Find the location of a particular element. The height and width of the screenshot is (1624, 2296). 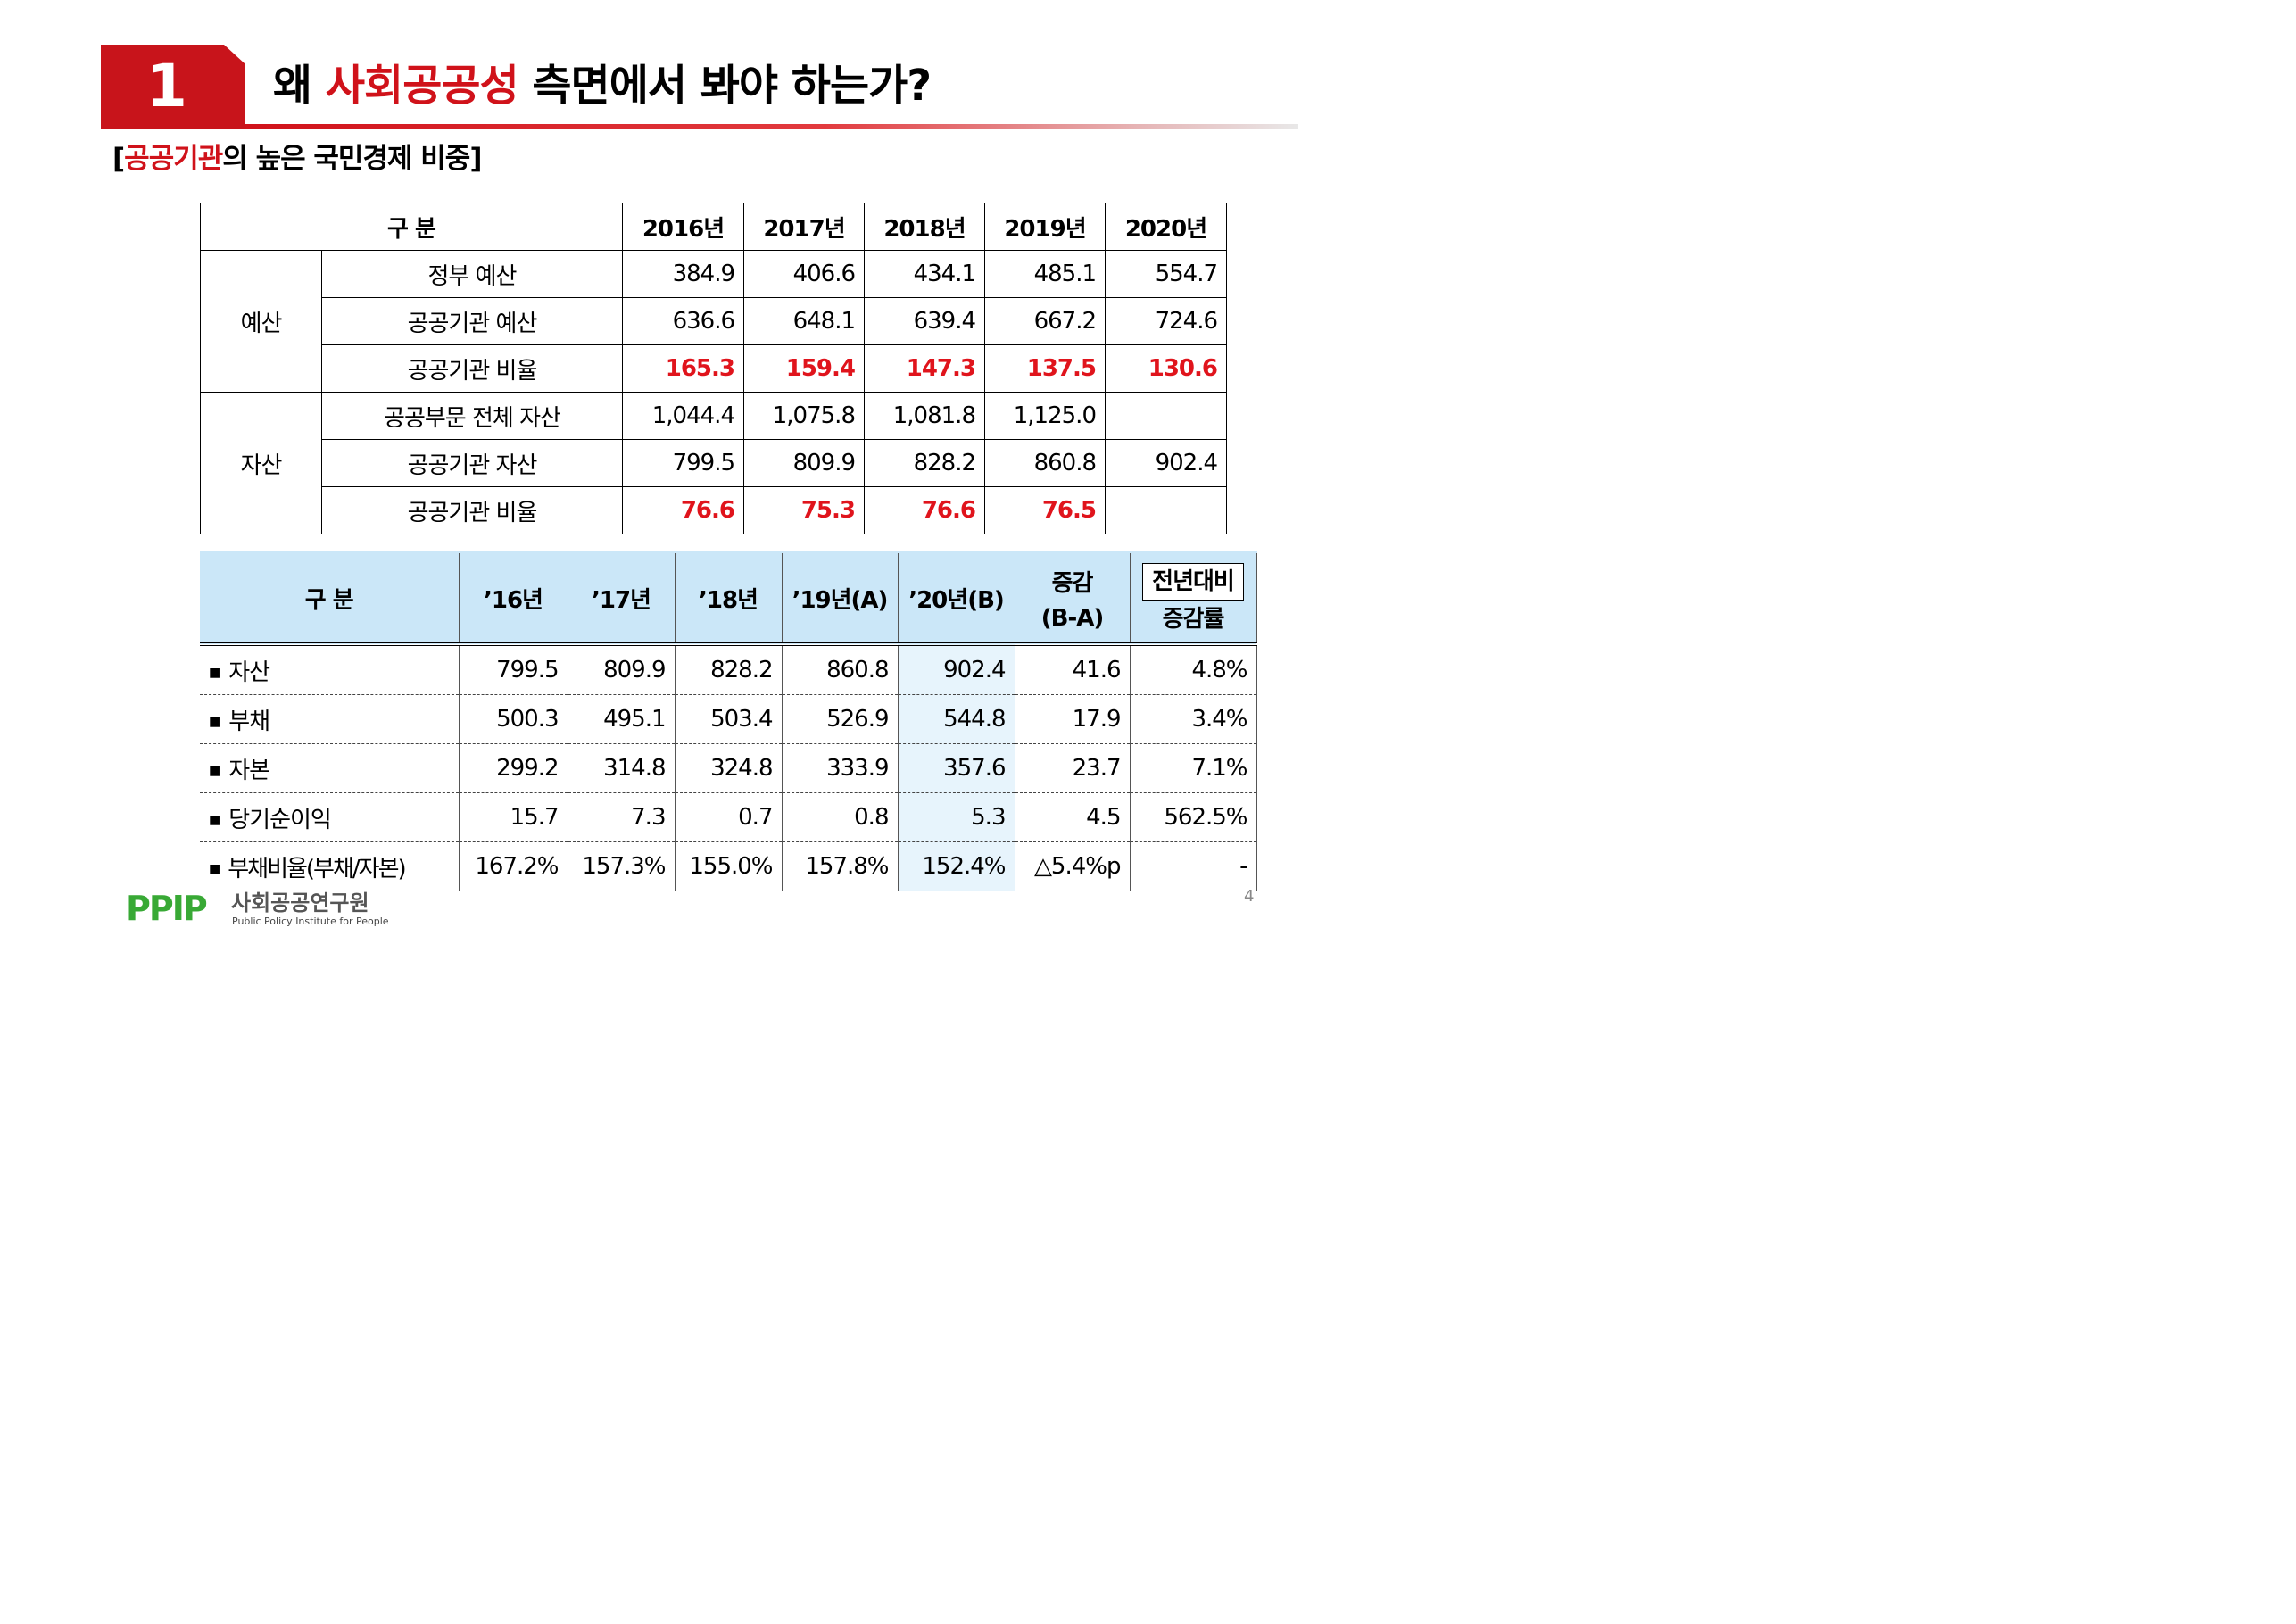

cell-value: 384.9 is located at coordinates (683, 274).